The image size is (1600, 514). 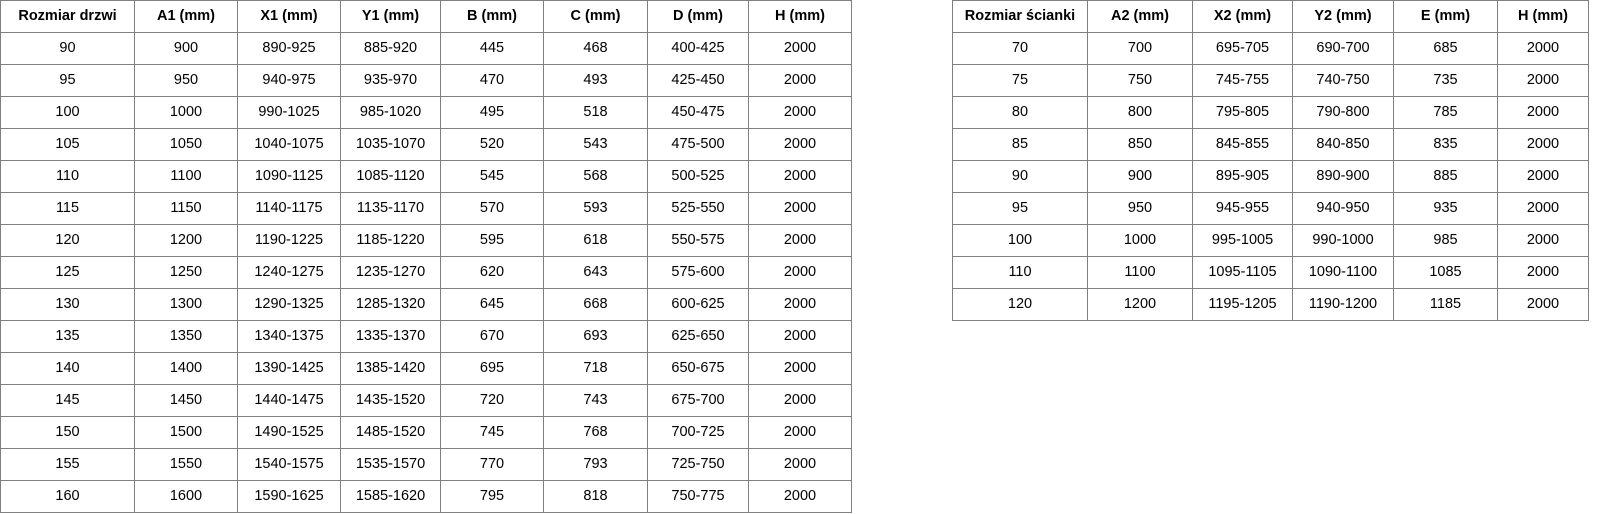 I want to click on table-cell: 885, so click(x=1445, y=176).